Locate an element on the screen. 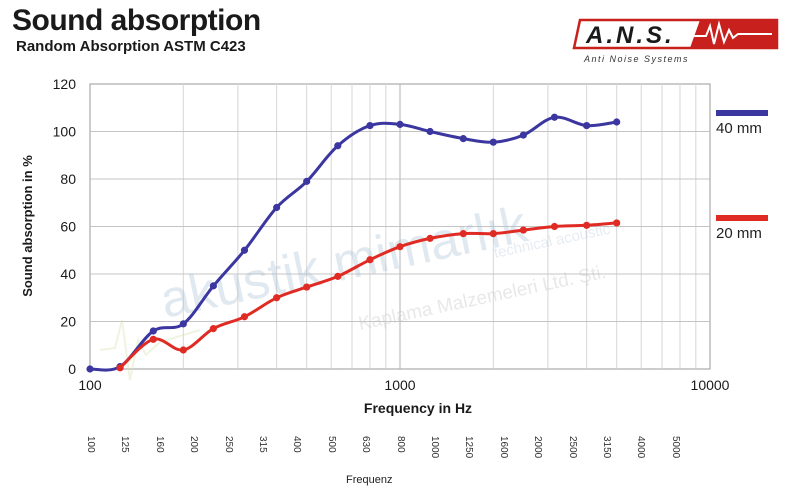 Image resolution: width=790 pixels, height=500 pixels. frequency-tick-630: 630 is located at coordinates (366, 444).